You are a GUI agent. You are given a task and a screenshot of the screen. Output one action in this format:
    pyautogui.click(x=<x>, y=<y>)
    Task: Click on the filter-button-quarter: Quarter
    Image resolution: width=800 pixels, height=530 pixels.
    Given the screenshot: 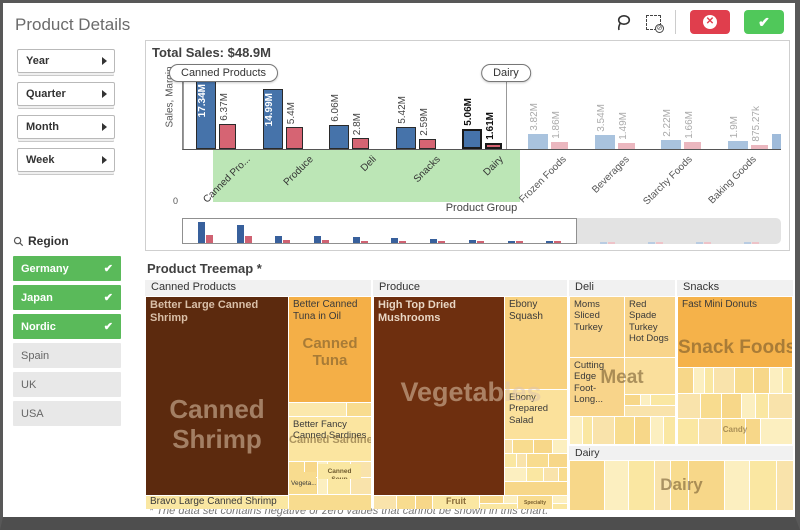 What is the action you would take?
    pyautogui.click(x=66, y=94)
    